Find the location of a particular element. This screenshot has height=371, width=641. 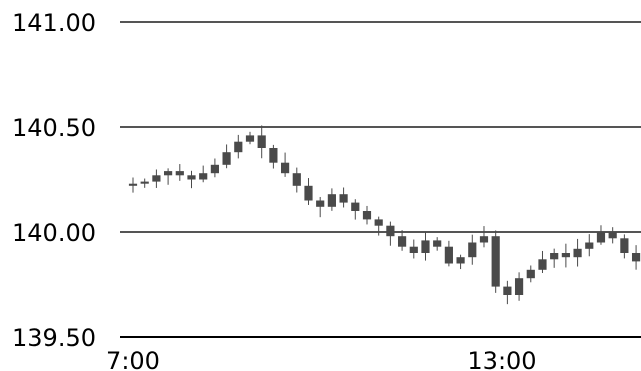

x-tick-label: 13:00 is located at coordinates (501, 359).